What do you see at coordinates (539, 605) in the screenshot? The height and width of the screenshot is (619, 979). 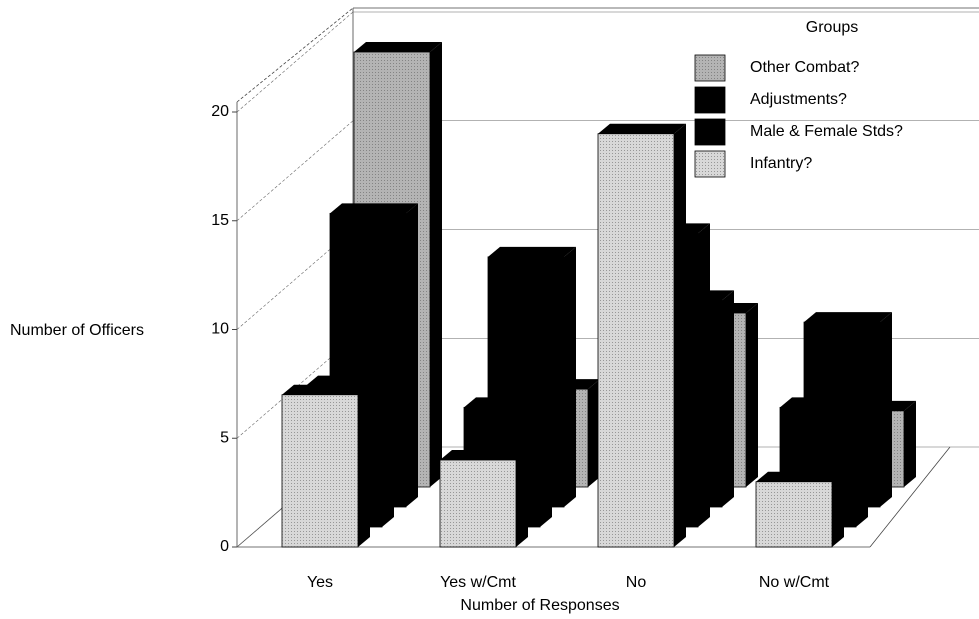 I see `x-axis-title: Number of Responses` at bounding box center [539, 605].